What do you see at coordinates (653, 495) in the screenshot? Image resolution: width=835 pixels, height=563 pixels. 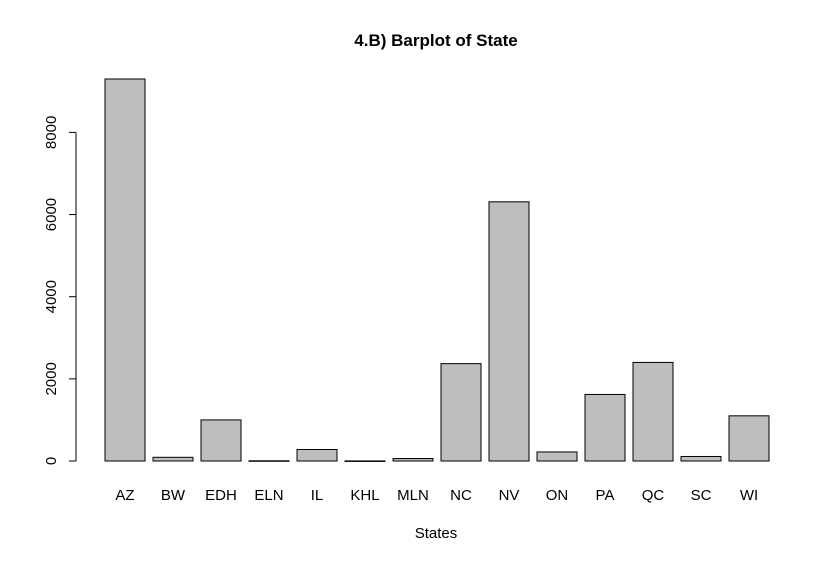 I see `x-tick-label-qc: QC` at bounding box center [653, 495].